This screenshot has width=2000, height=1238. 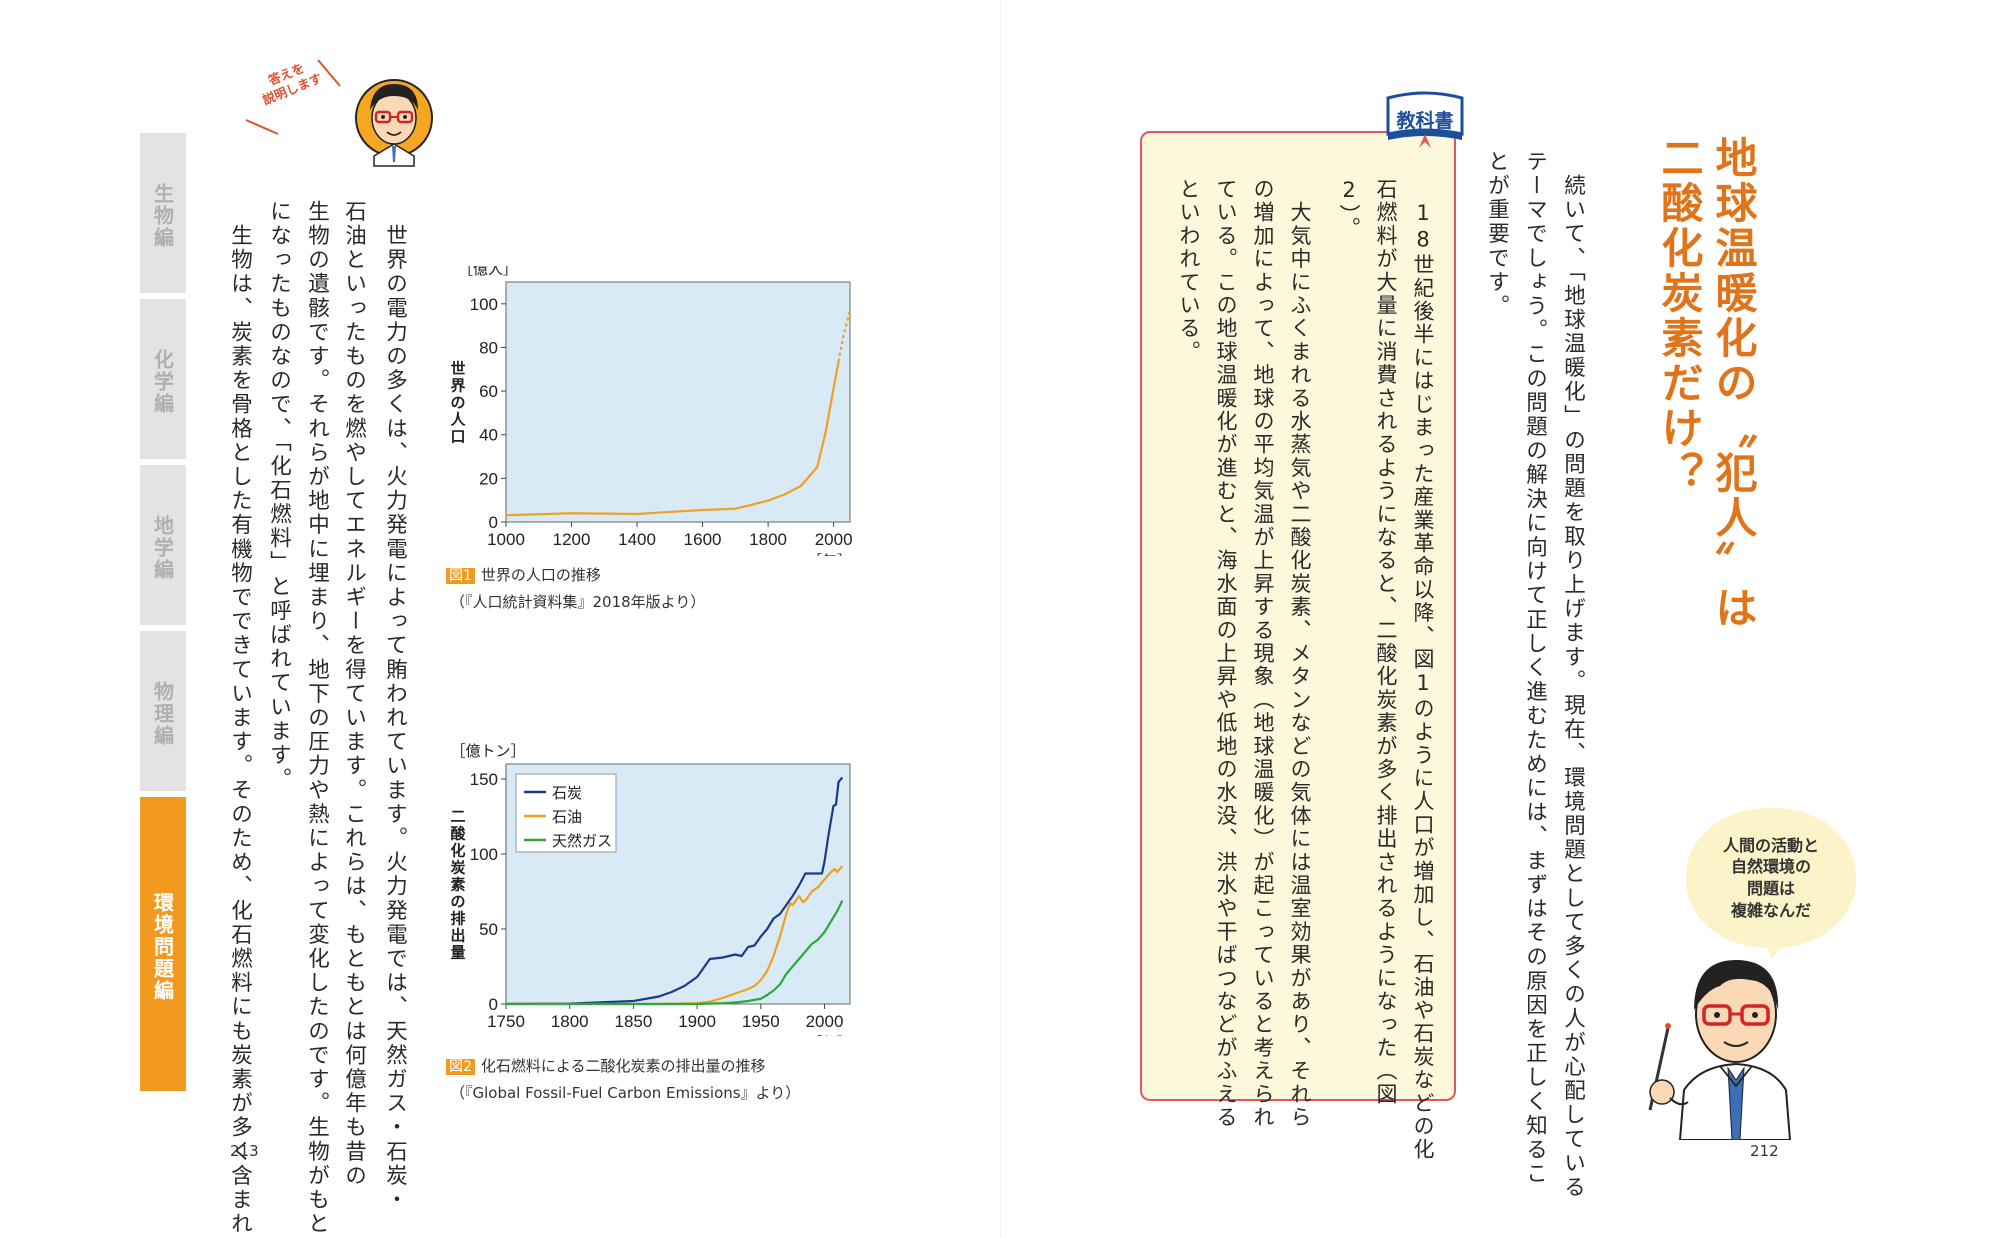 I want to click on page-gutter, so click(x=1000, y=619).